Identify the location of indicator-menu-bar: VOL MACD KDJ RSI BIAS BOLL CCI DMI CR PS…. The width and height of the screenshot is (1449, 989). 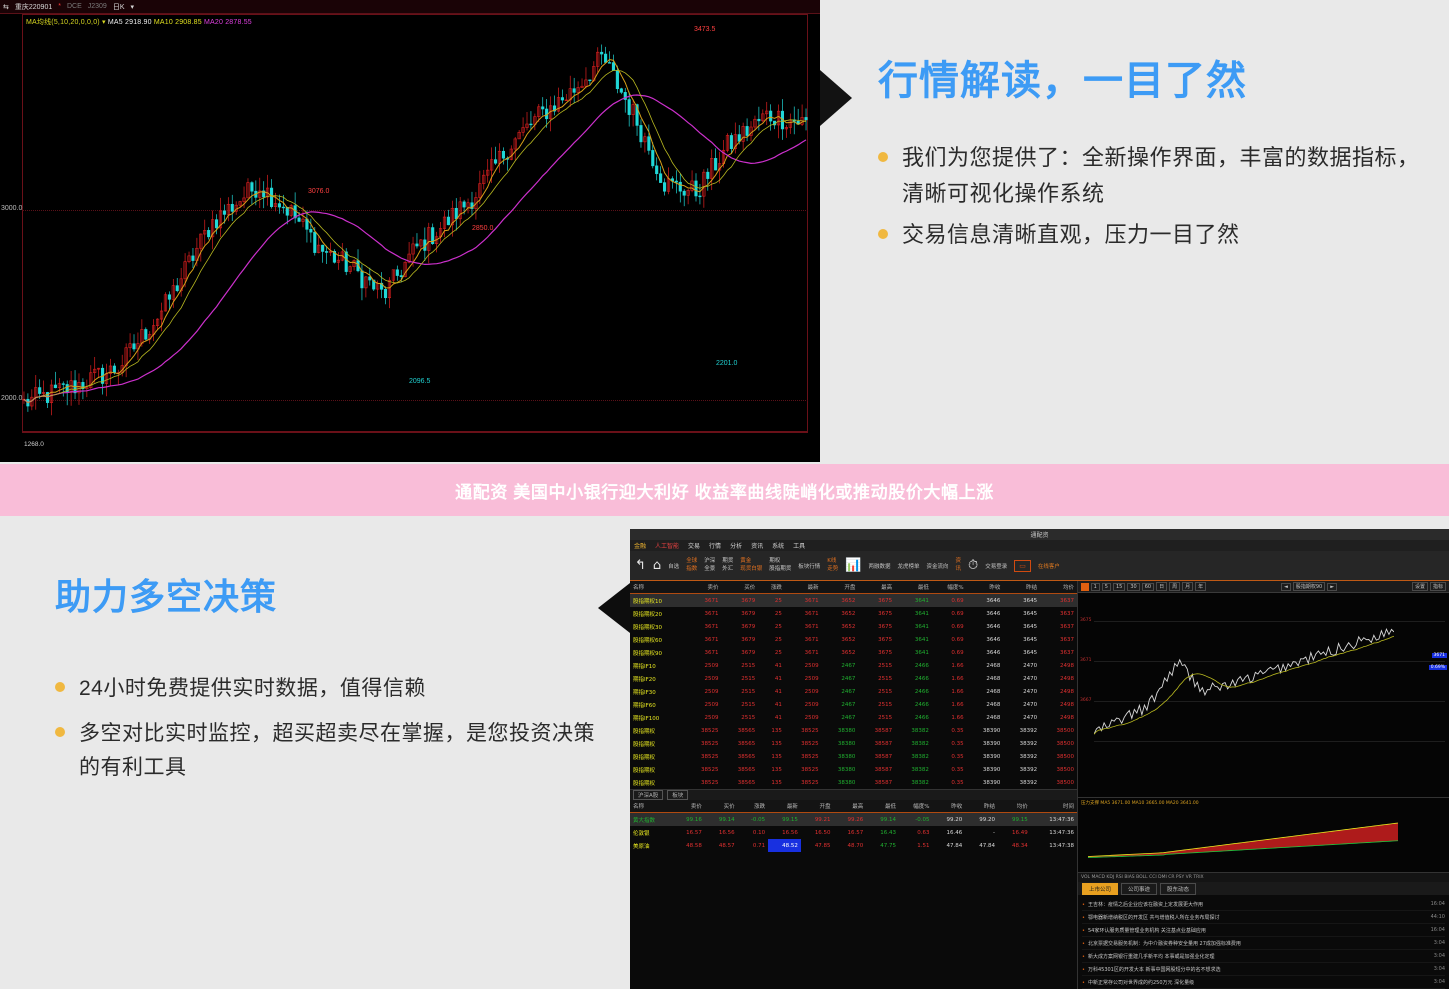
(1263, 877).